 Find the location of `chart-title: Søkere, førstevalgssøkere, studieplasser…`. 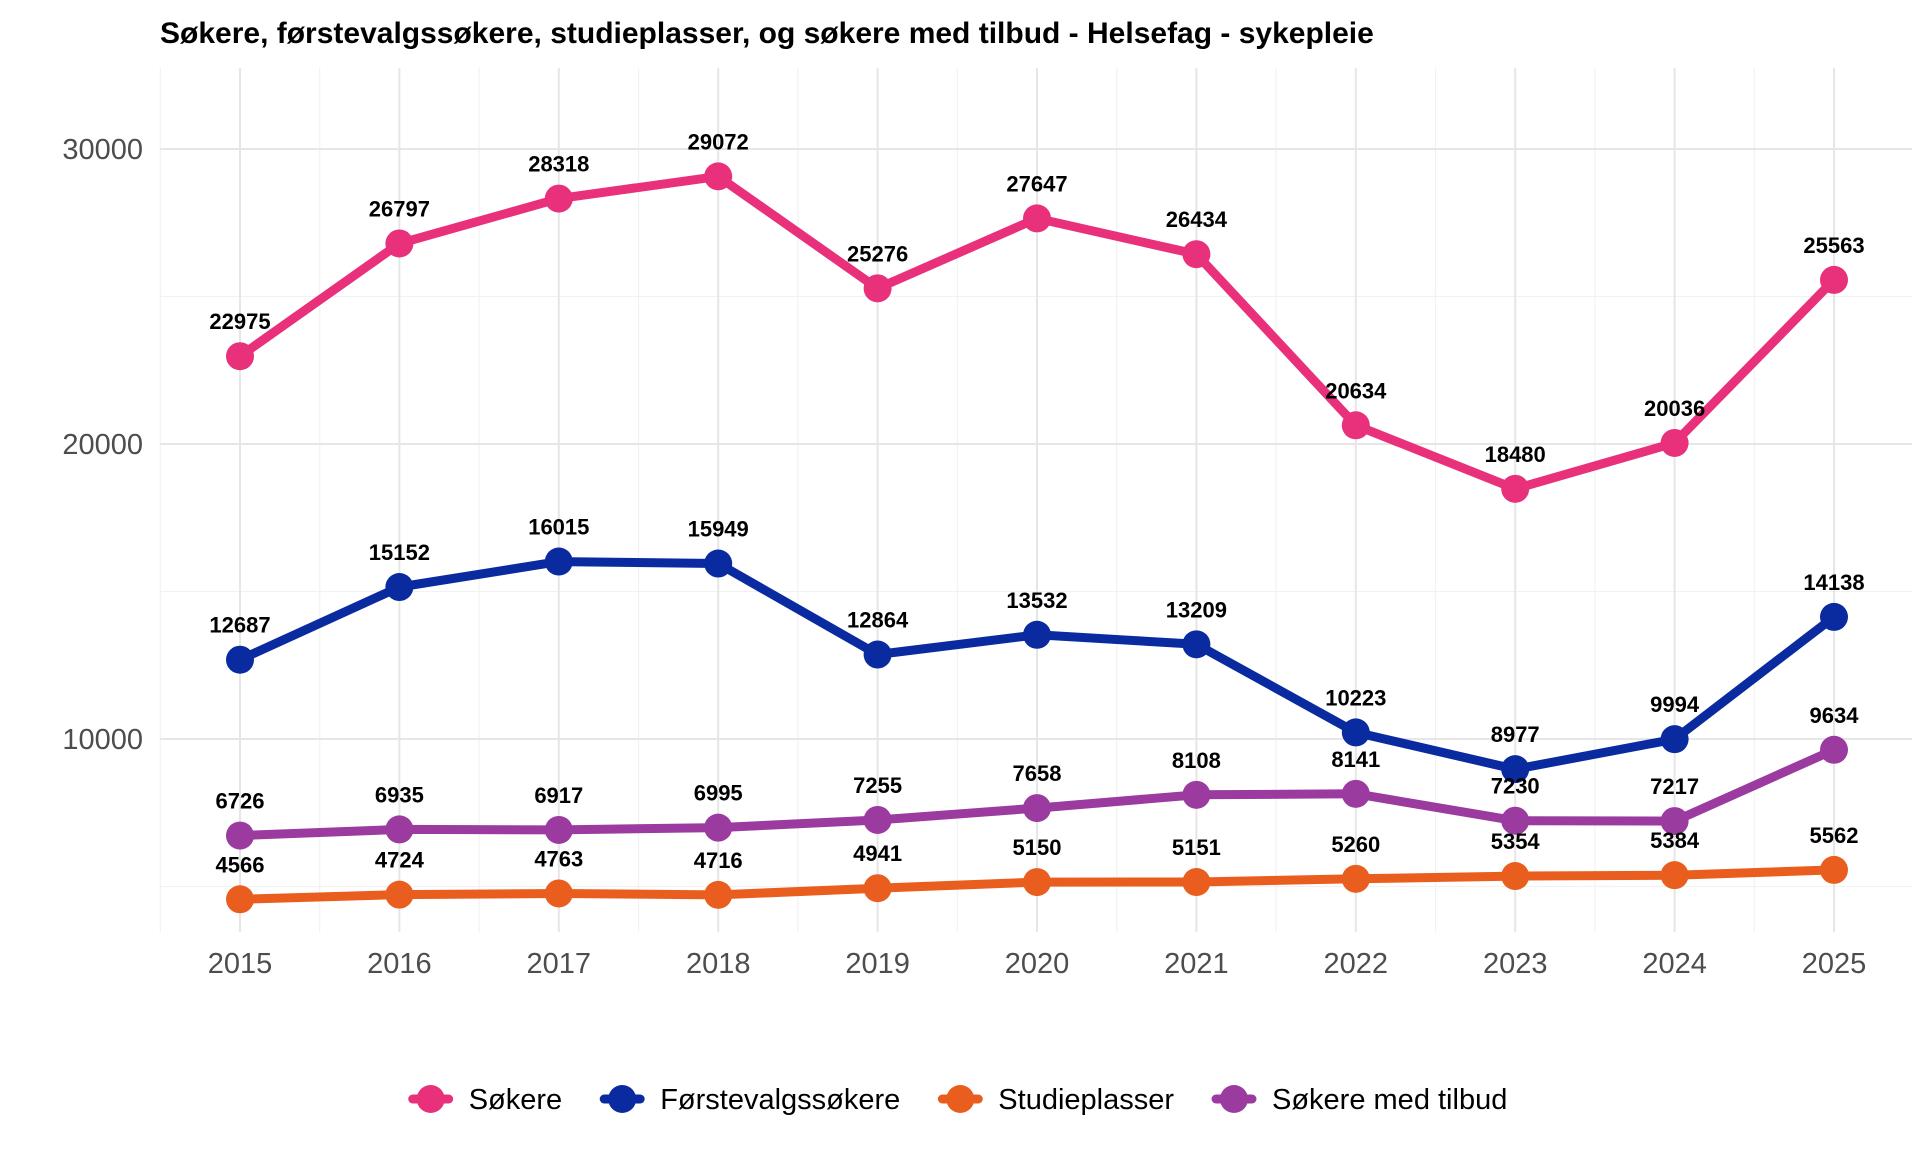

chart-title: Søkere, førstevalgssøkere, studieplasser… is located at coordinates (767, 33).